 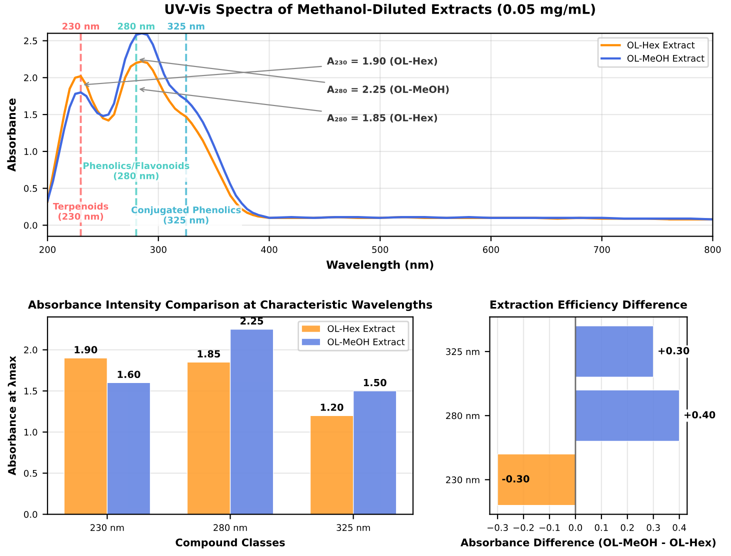 I want to click on x-tick-label: 280 nm, so click(x=230, y=528).